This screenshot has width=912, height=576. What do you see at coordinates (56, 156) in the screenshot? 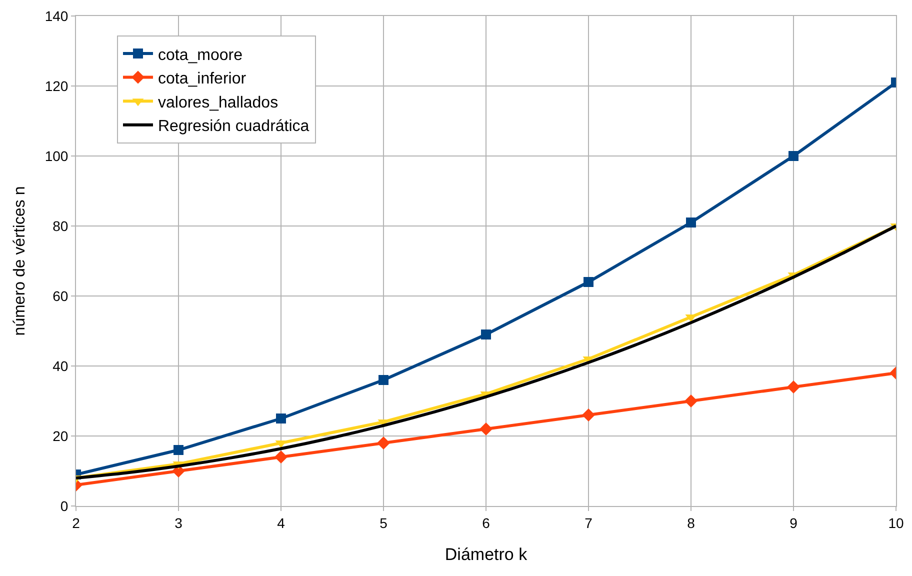
I see `y-tick-label: 100` at bounding box center [56, 156].